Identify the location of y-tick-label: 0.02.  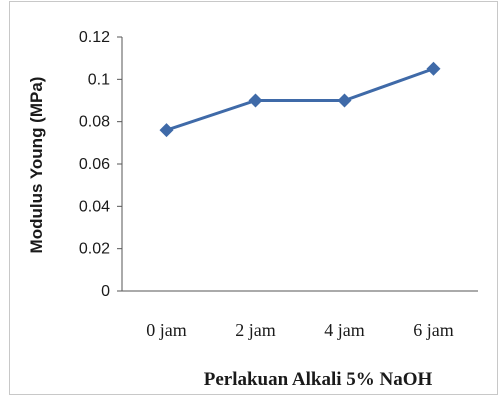
(94, 249).